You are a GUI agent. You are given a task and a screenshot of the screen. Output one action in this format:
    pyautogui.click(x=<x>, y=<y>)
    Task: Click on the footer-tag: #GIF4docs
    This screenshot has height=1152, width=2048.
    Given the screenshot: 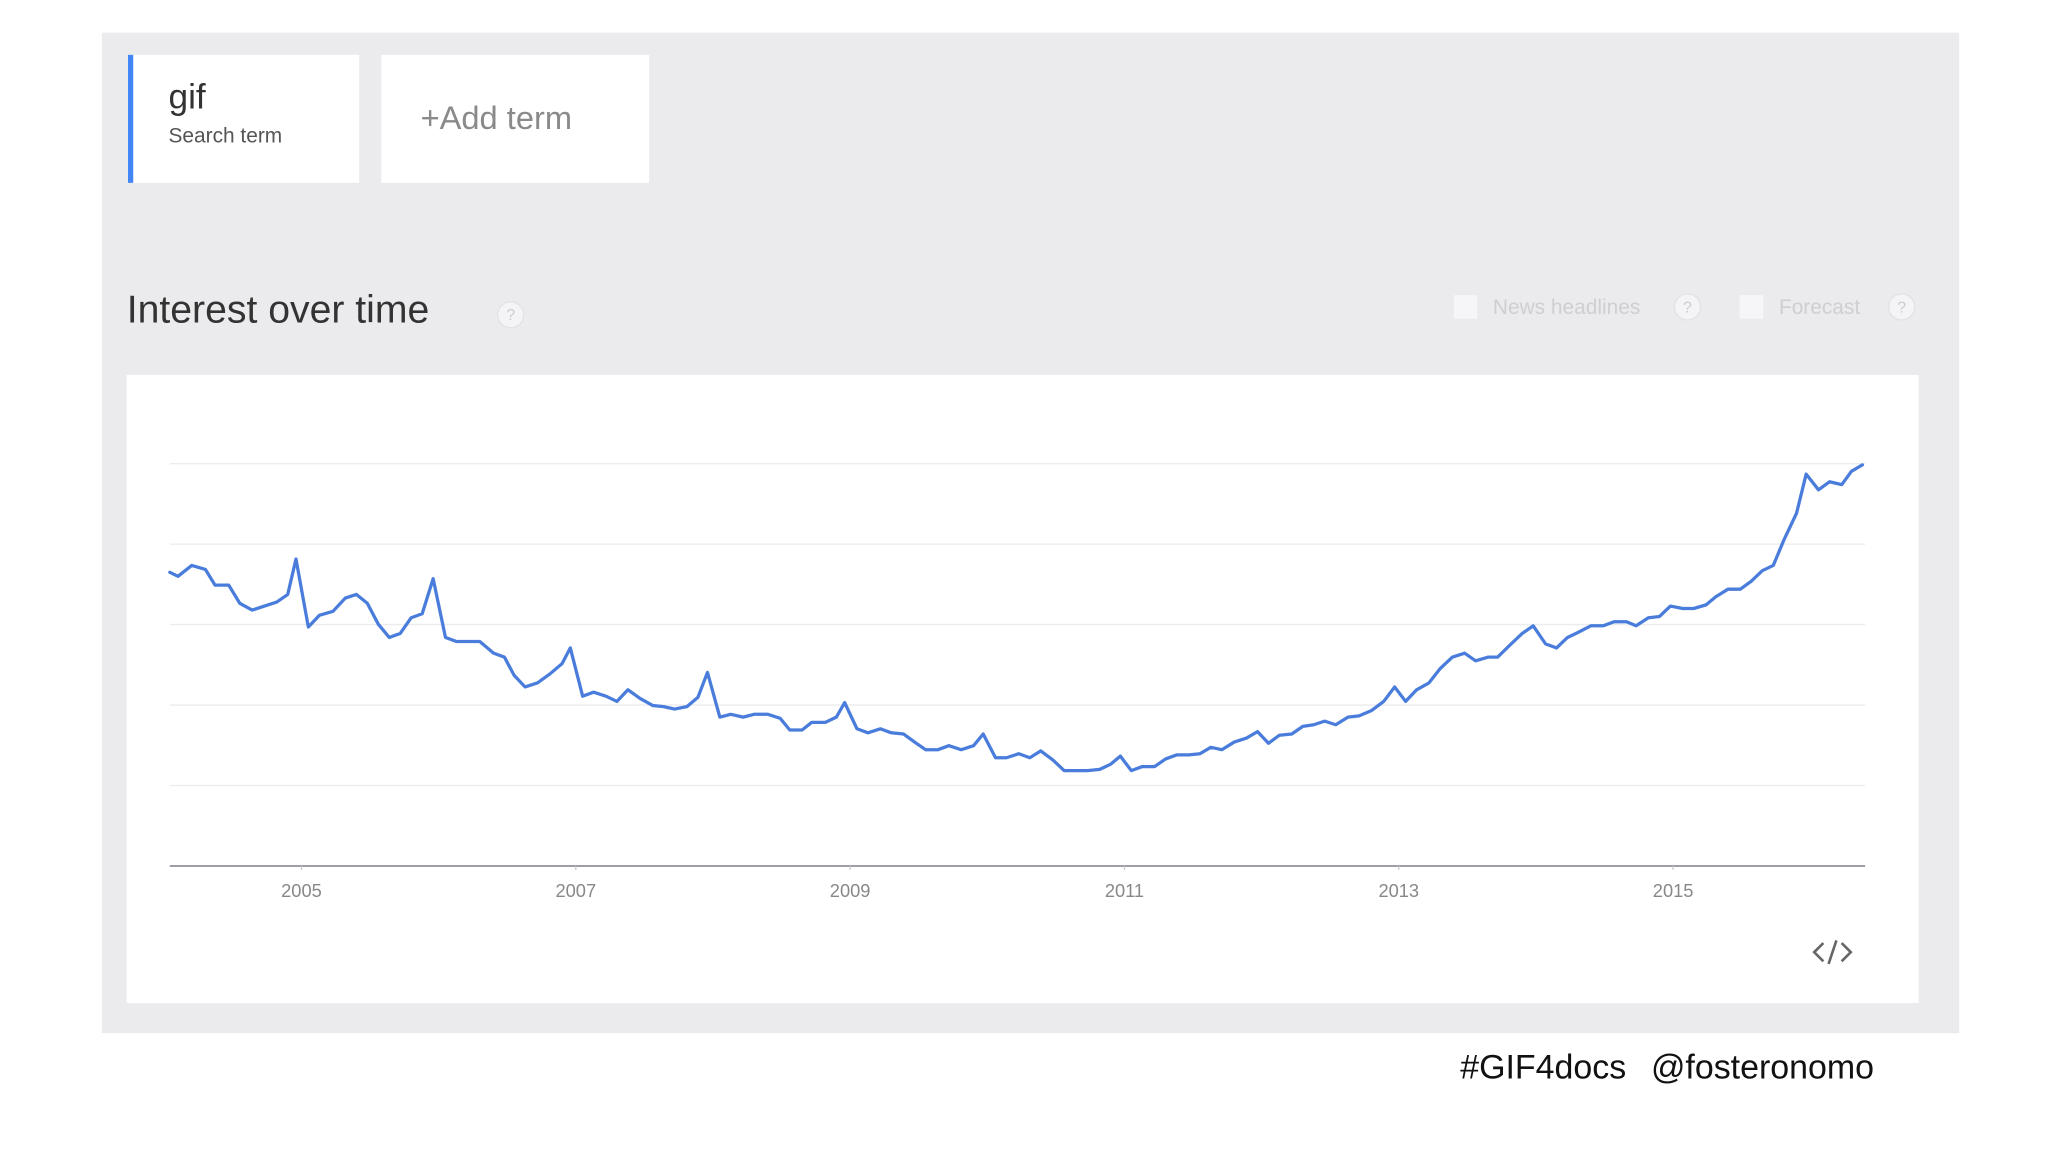 What is the action you would take?
    pyautogui.click(x=1543, y=1068)
    